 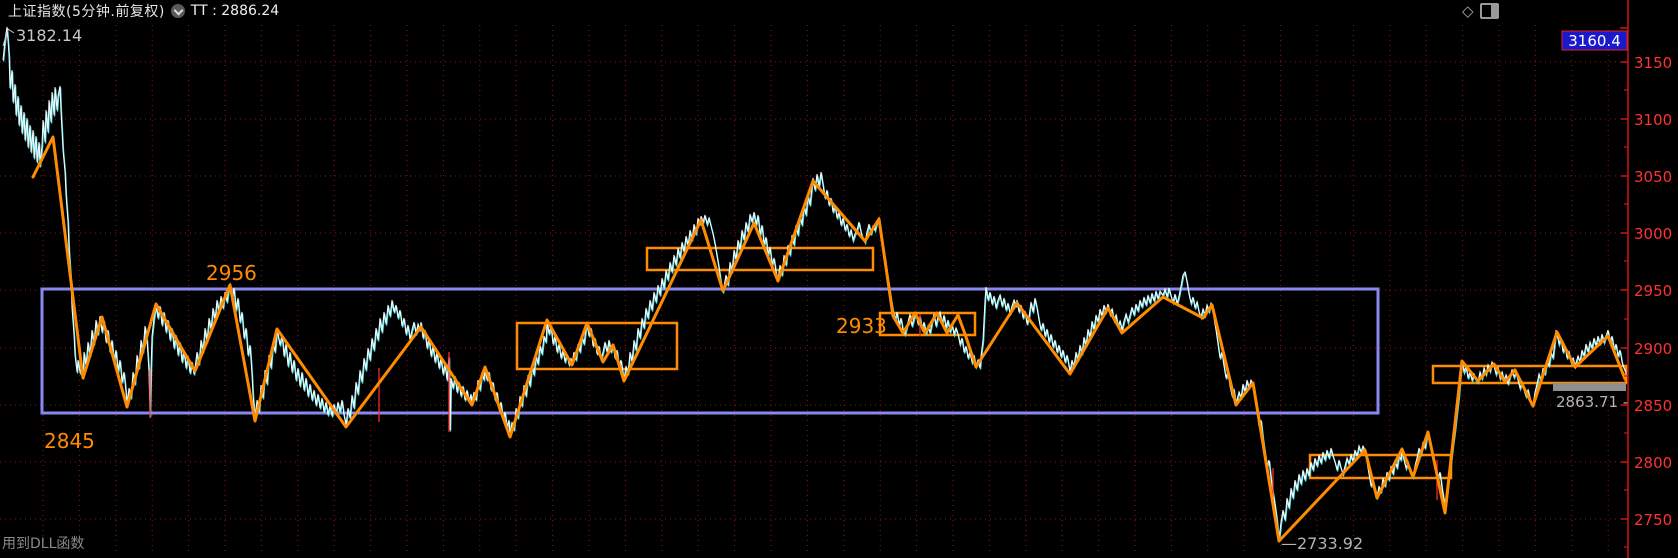 I want to click on axis-price-tag, so click(x=1594, y=40).